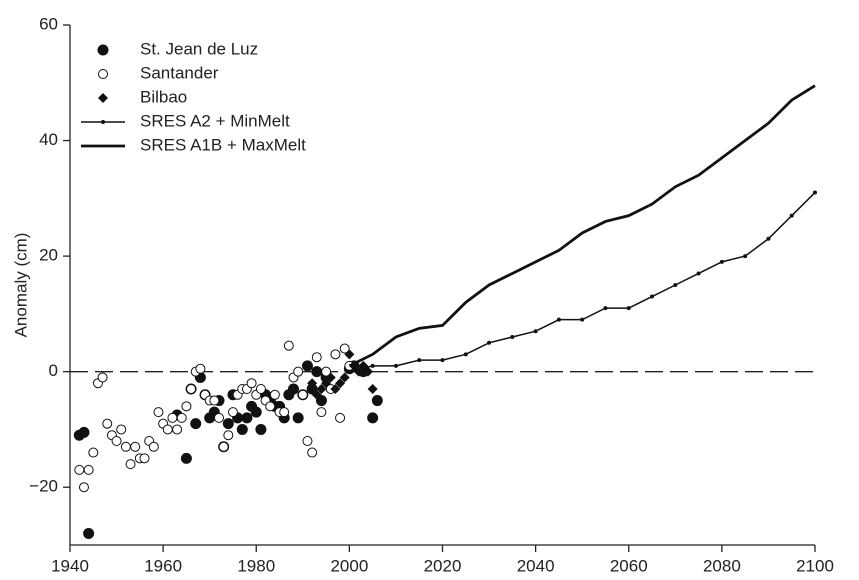 This screenshot has height=580, width=859. I want to click on y-tick-label: −20, so click(43, 486).